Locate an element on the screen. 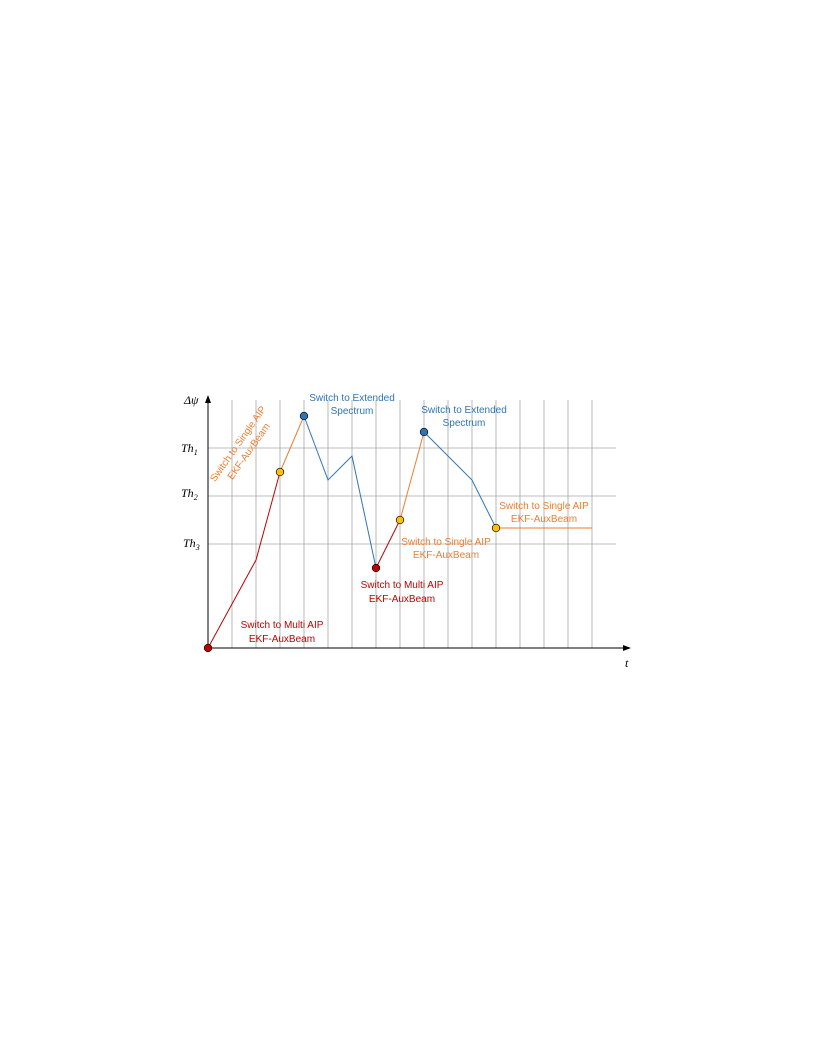 This screenshot has width=816, height=1056. annotation-multi-aip-2-line1: Switch to Multi AIP is located at coordinates (402, 585).